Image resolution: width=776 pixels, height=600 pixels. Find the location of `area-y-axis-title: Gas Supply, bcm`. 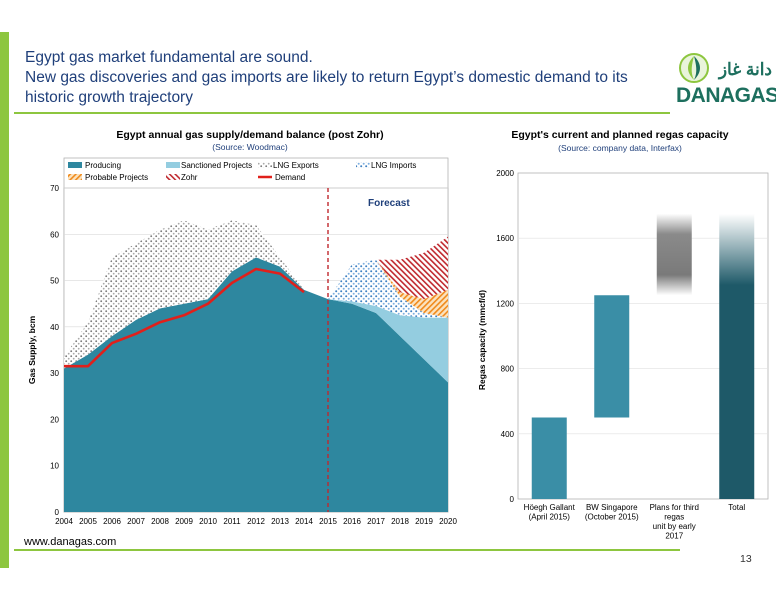

area-y-axis-title: Gas Supply, bcm is located at coordinates (32, 349).